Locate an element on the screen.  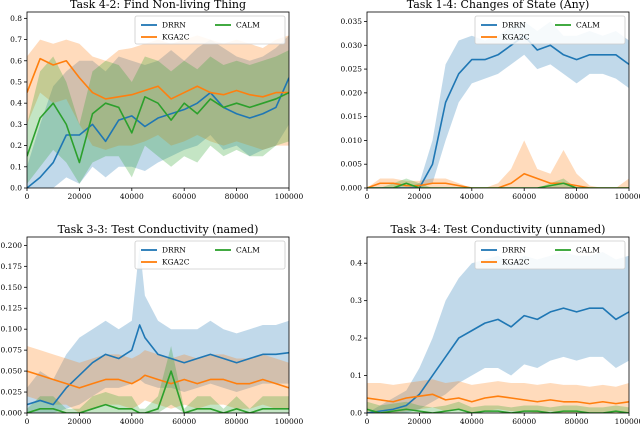
band-kga2c is located at coordinates (498, 164).